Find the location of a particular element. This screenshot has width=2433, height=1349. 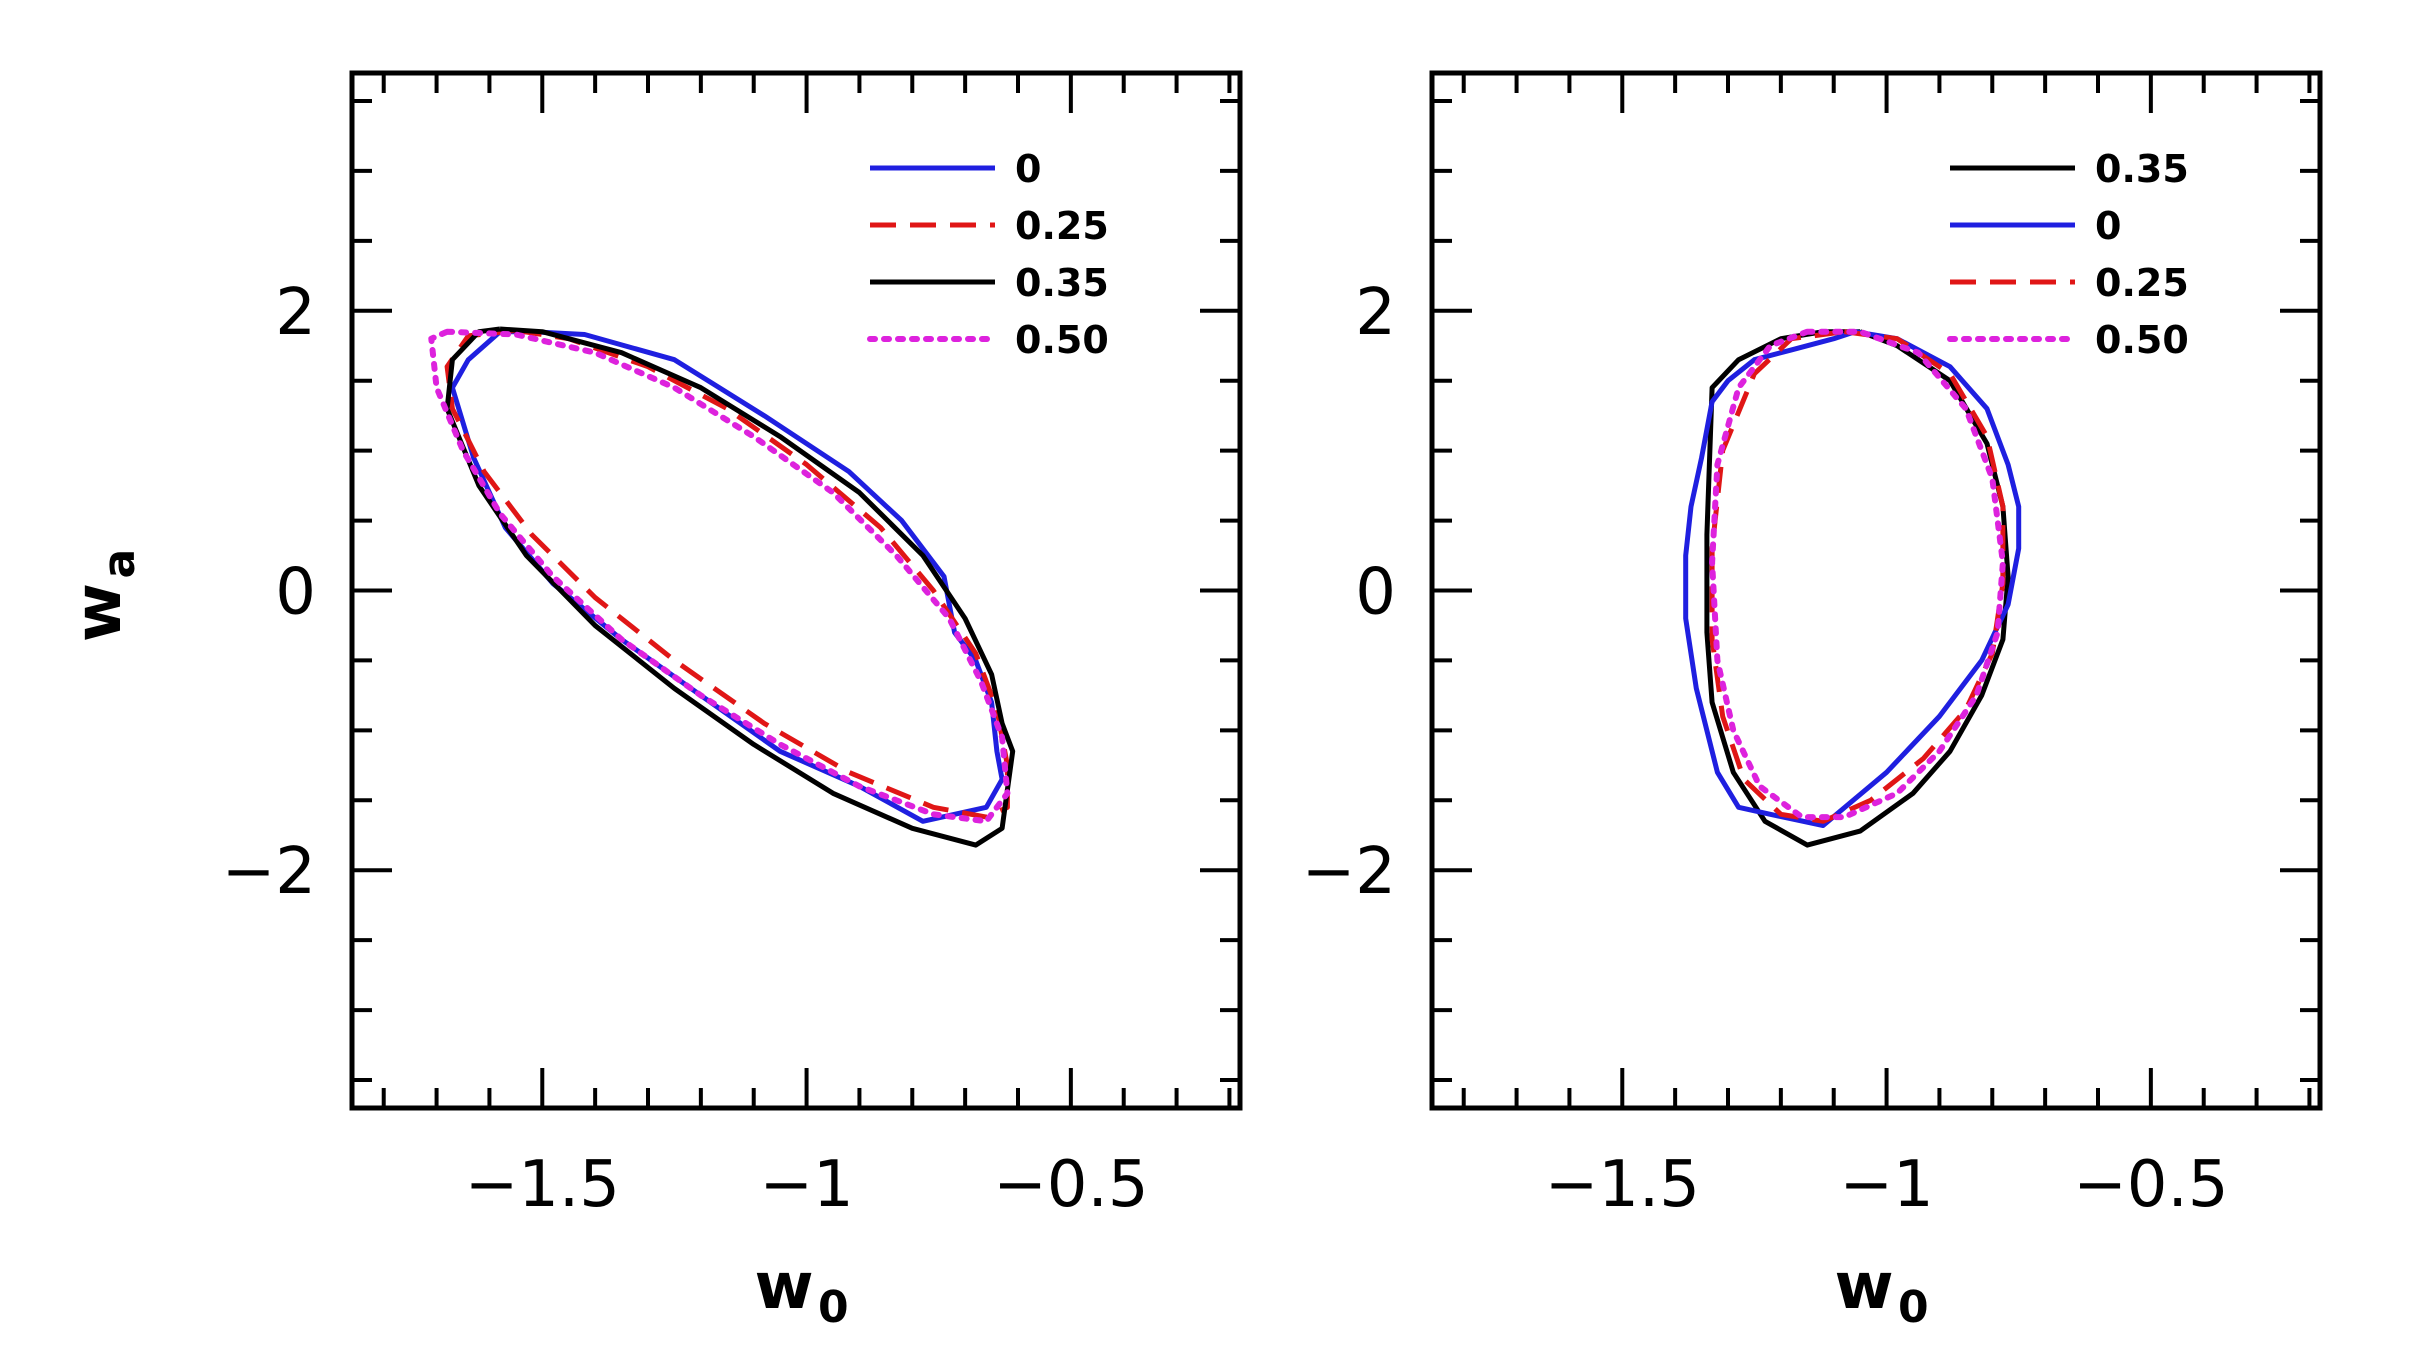

legend: 0 0.25 0.35 0.50 is located at coordinates (988, 254).